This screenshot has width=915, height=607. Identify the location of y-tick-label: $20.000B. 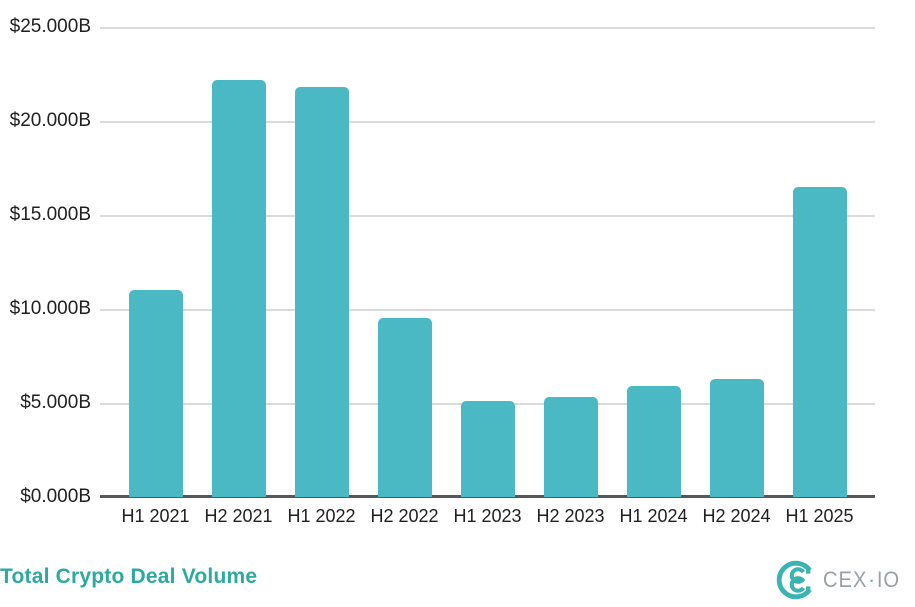
(50, 120).